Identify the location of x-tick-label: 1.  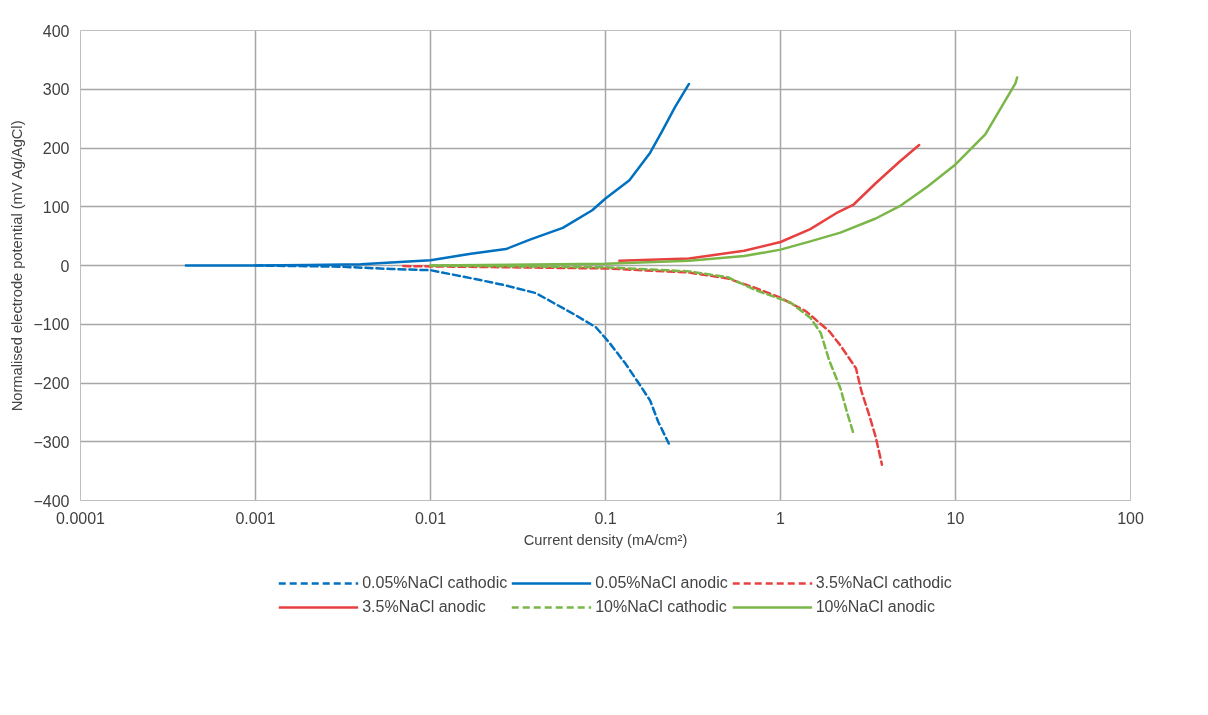
(781, 518).